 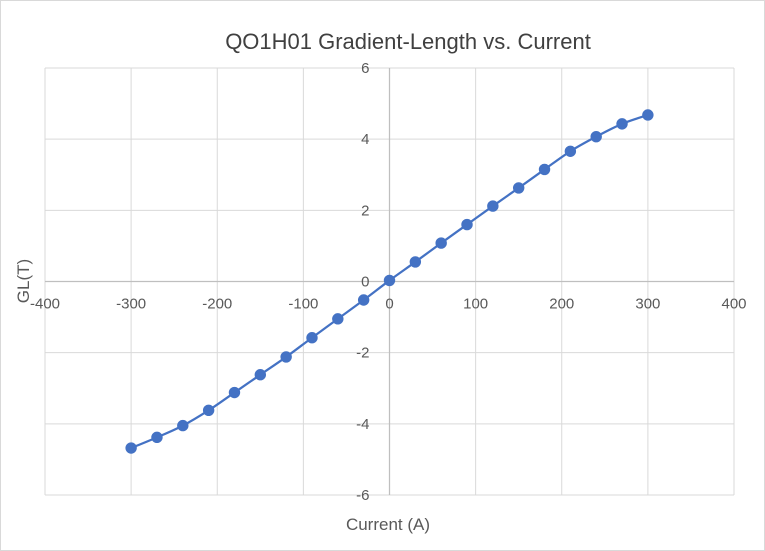 I want to click on x-tick-label: 400, so click(x=733, y=304).